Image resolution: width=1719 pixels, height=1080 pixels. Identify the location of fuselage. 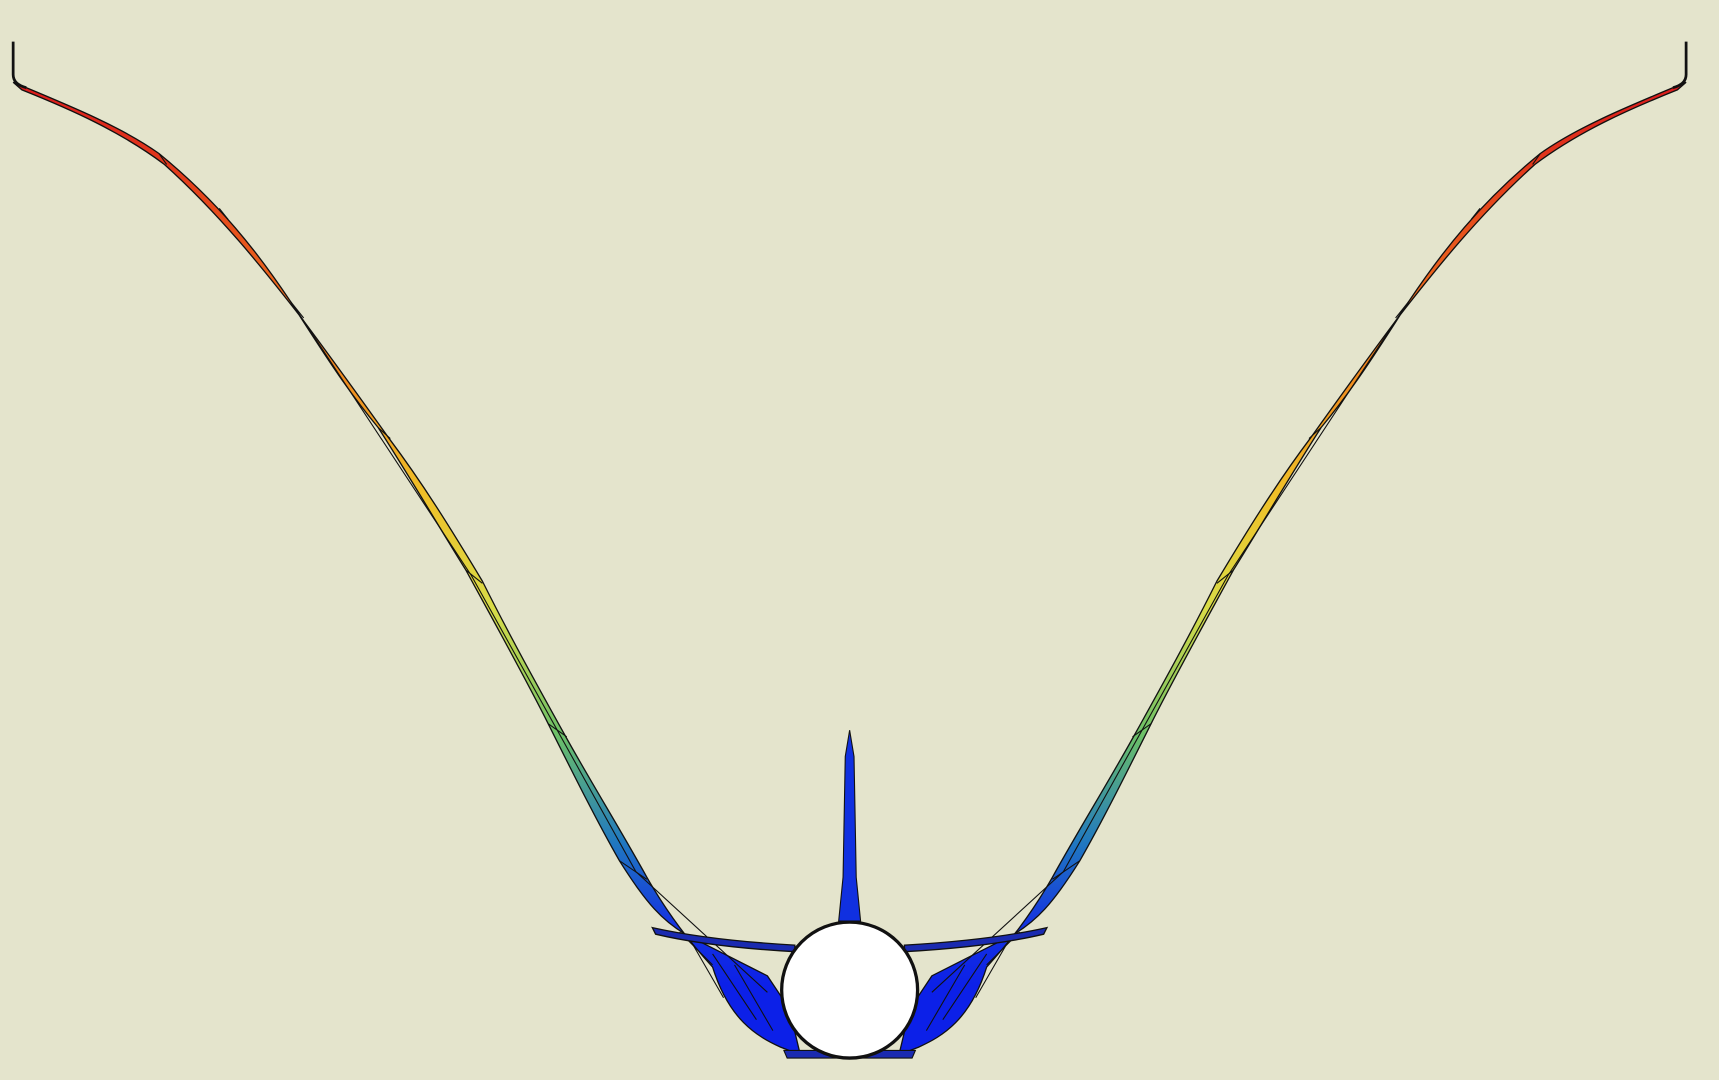
(850, 990).